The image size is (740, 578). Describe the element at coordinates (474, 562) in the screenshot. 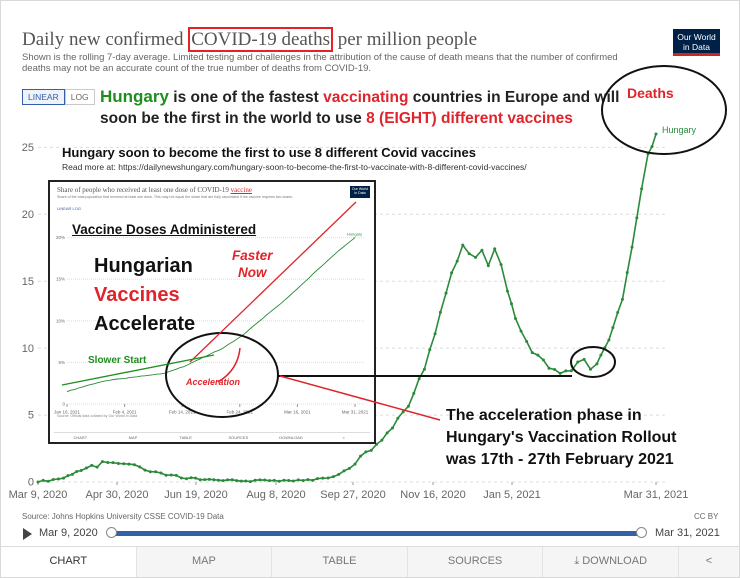

I see `tab-sources: SOURCES` at that location.